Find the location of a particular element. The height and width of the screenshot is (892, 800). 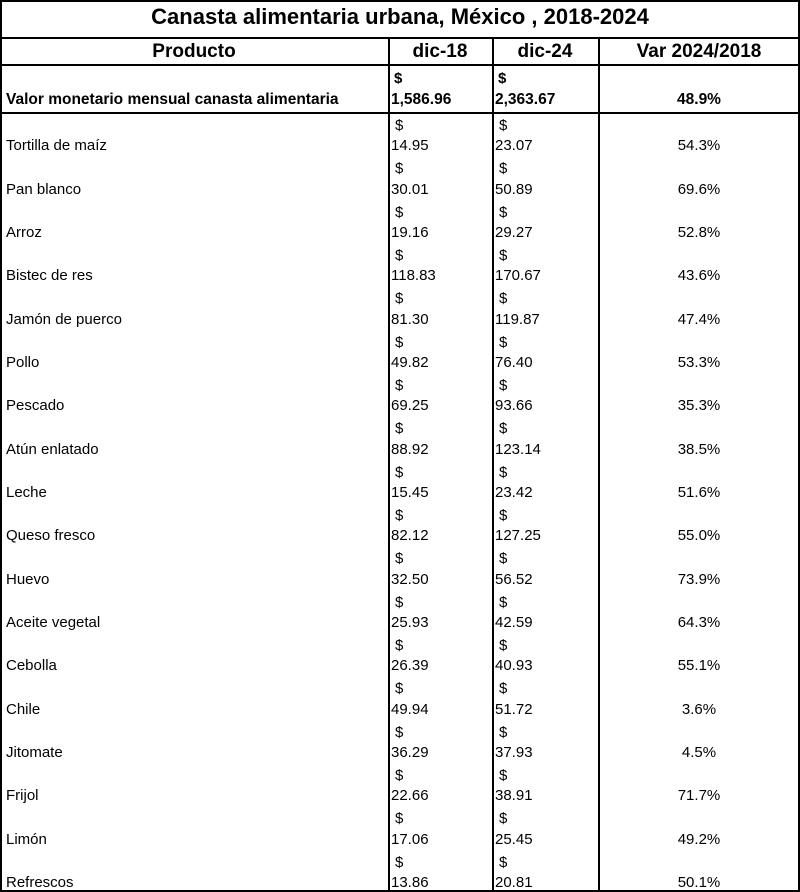

change: 52.8% is located at coordinates (699, 232).